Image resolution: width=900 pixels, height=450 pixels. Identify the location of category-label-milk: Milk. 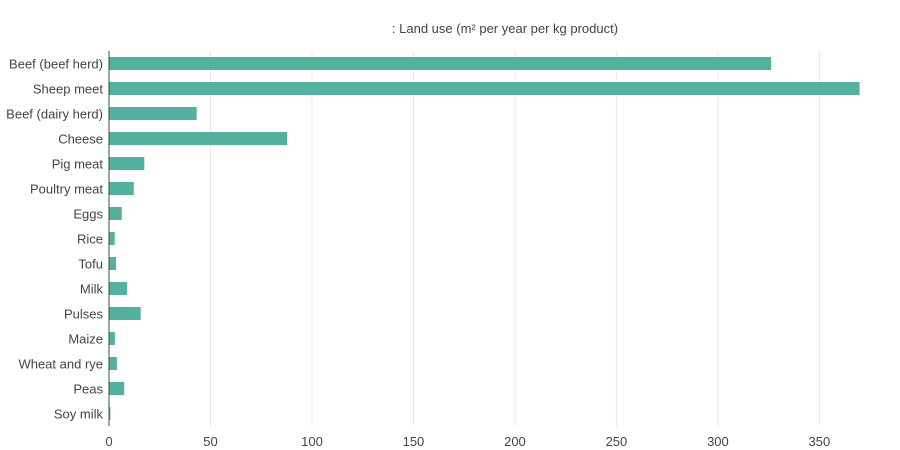
(92, 289).